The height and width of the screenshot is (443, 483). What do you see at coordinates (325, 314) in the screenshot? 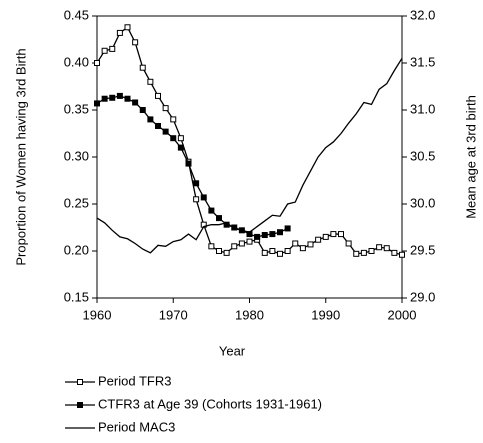
I see `x-tick-label: 1990` at bounding box center [325, 314].